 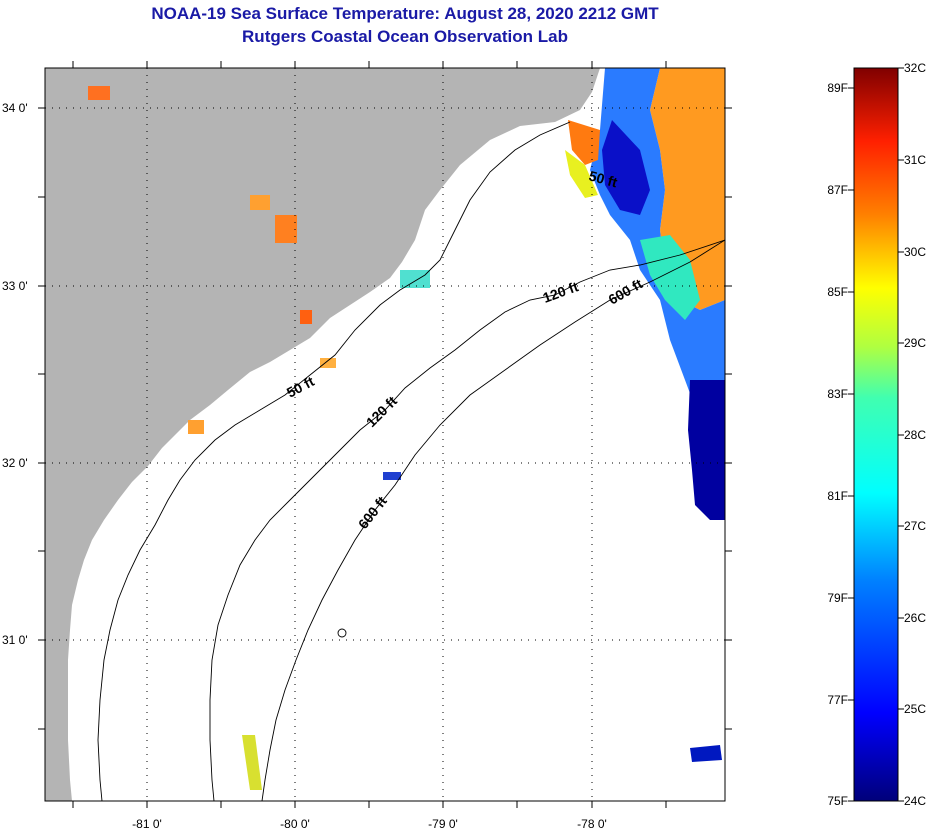 I want to click on sst-yellow-edge, so click(x=581, y=174).